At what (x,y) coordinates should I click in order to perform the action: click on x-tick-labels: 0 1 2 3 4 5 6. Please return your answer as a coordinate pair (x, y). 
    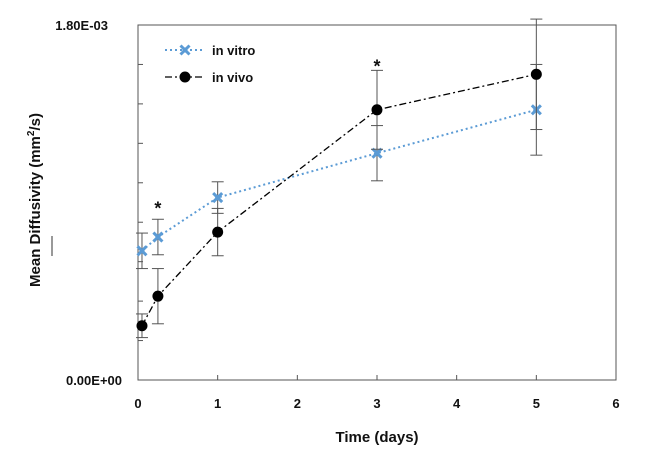
    Looking at the image, I should click on (376, 403).